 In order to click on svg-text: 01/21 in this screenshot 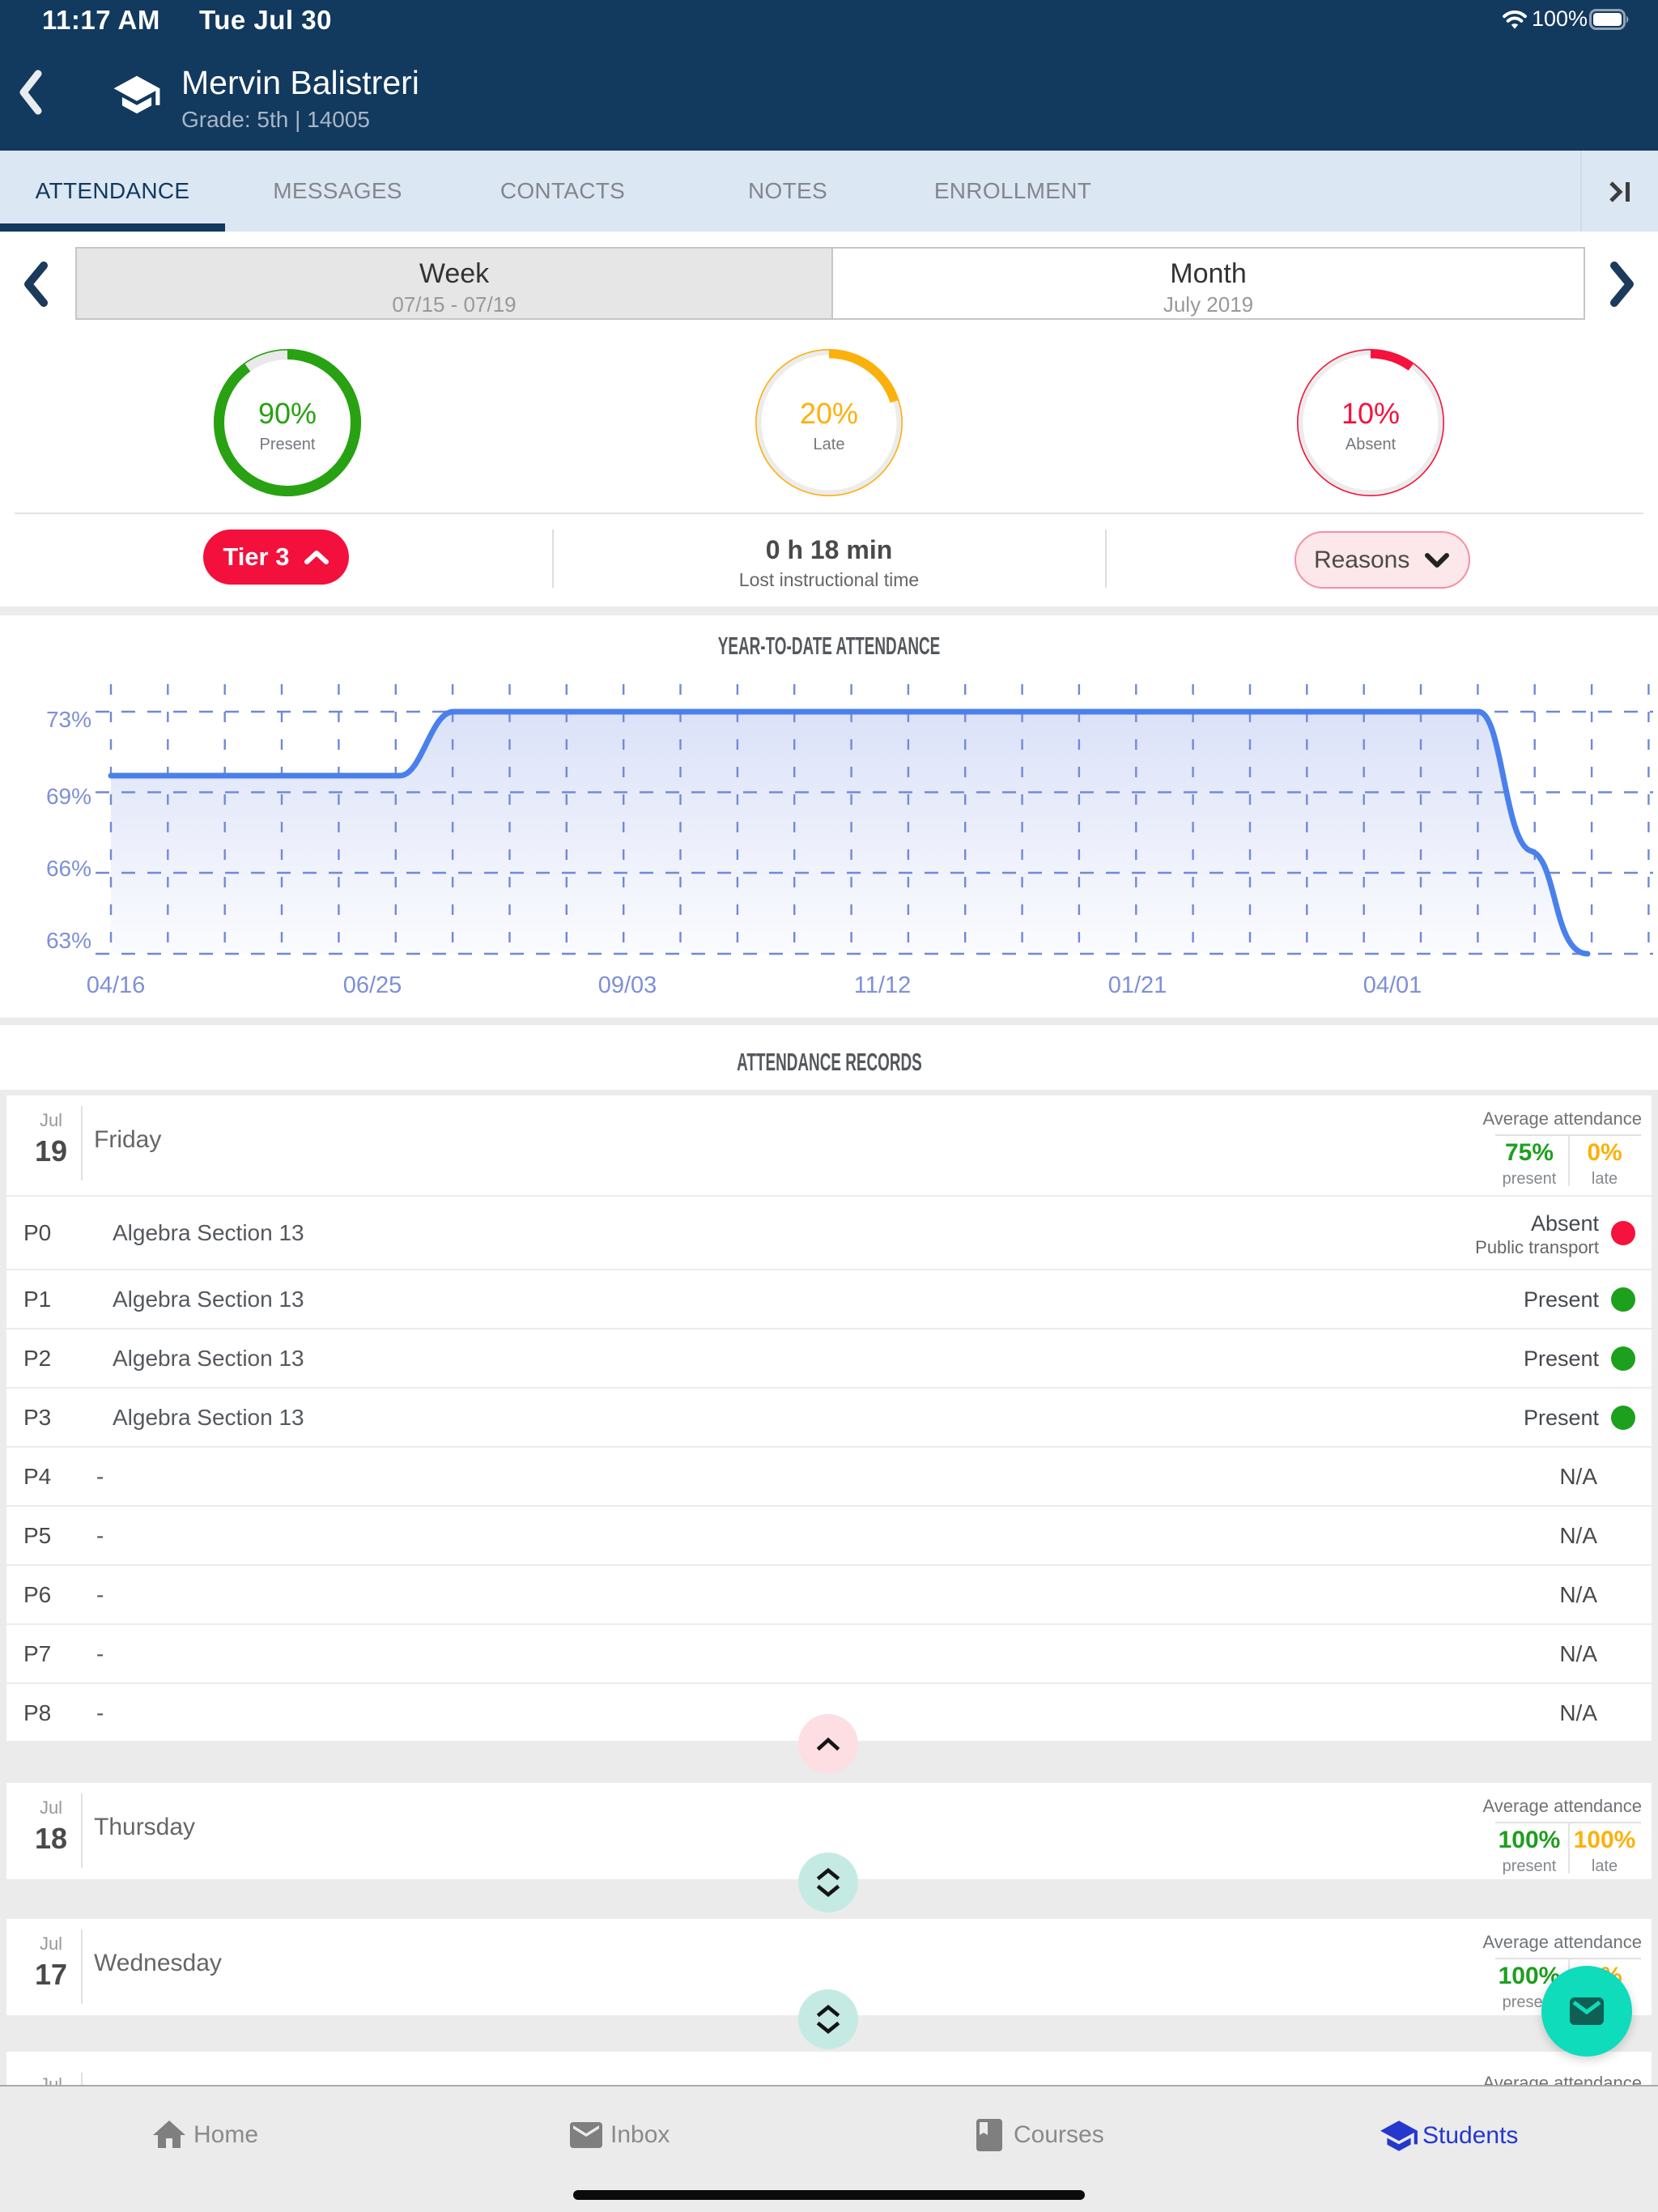, I will do `click(1137, 985)`.